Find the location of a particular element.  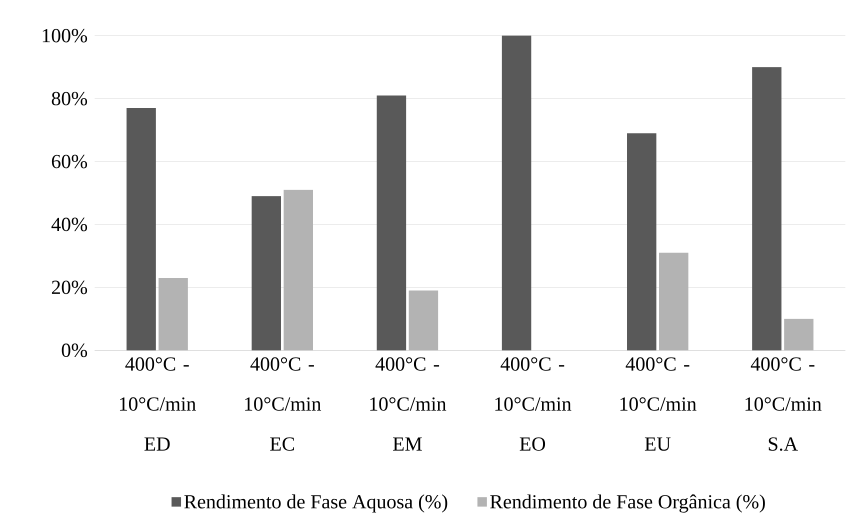

category-label: 400°C - 10°C/min EO is located at coordinates (533, 404).